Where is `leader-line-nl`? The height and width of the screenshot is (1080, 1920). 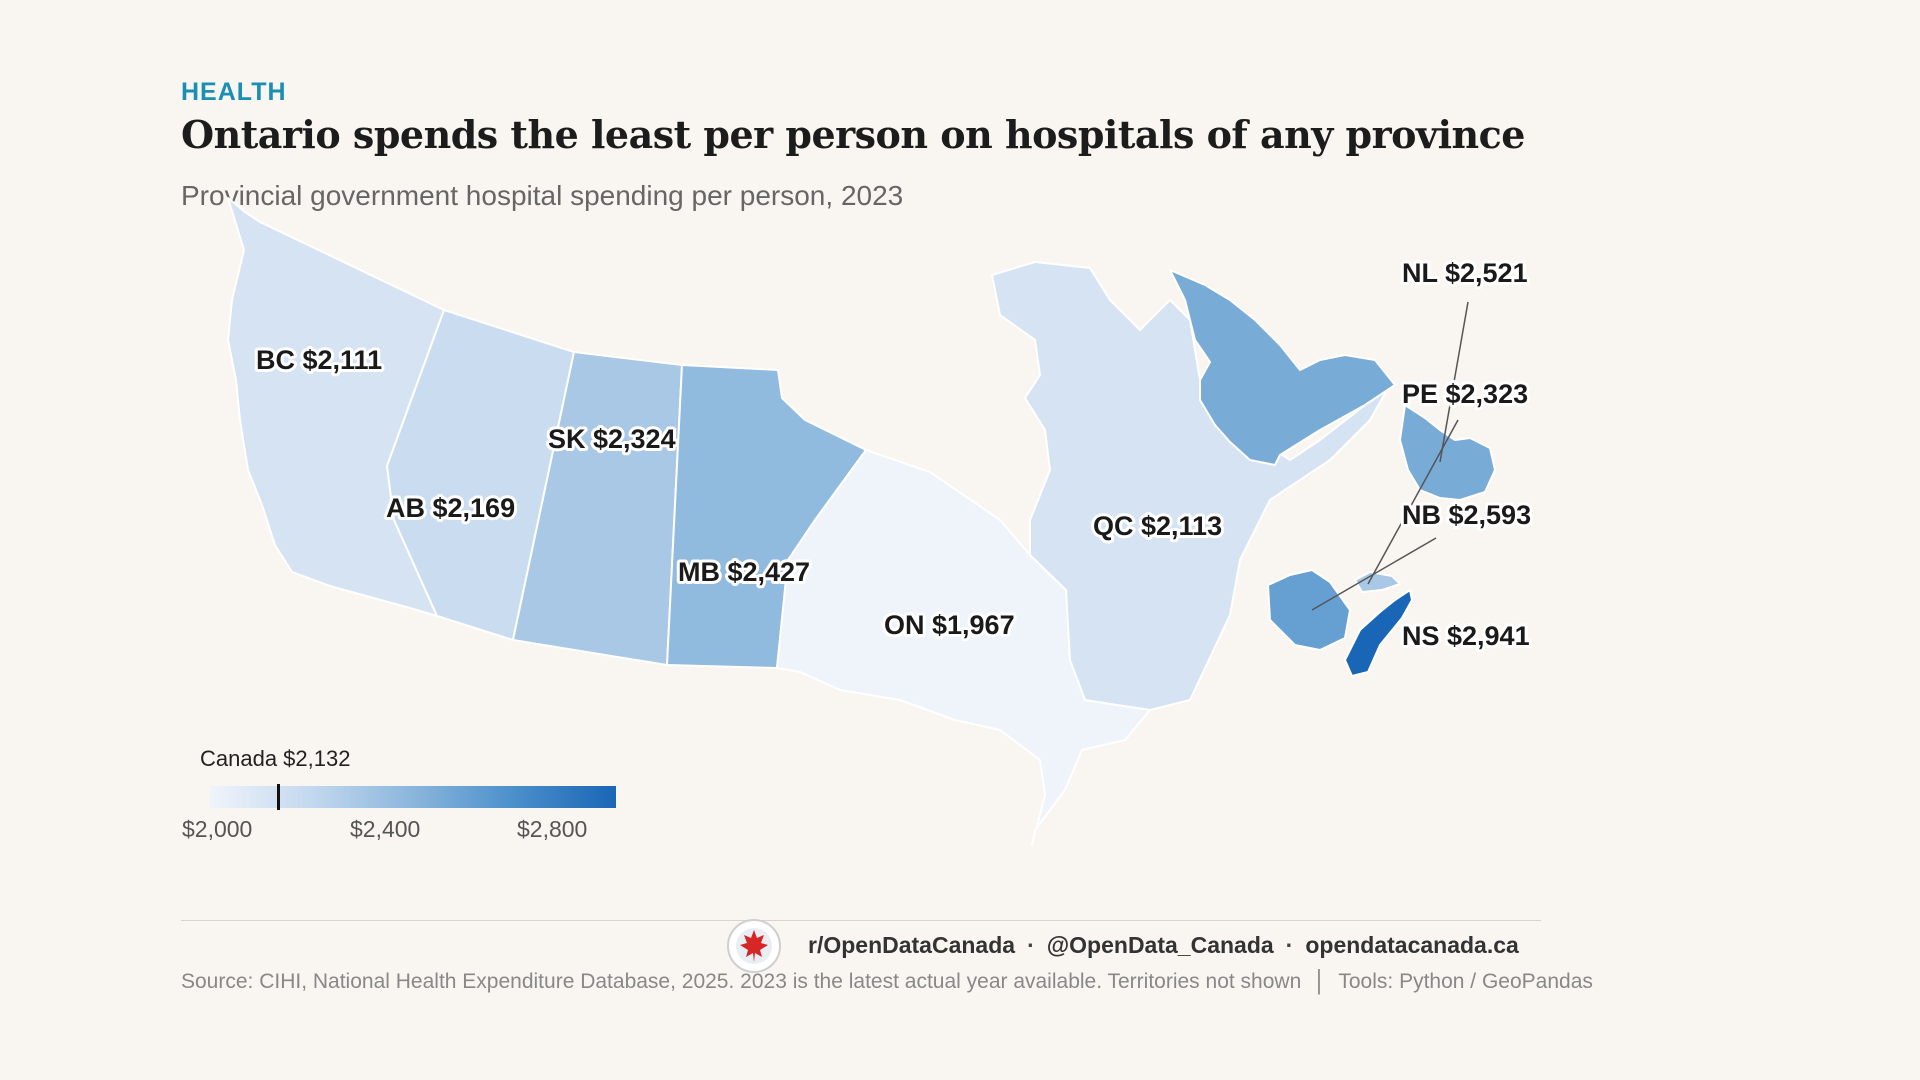 leader-line-nl is located at coordinates (1454, 382).